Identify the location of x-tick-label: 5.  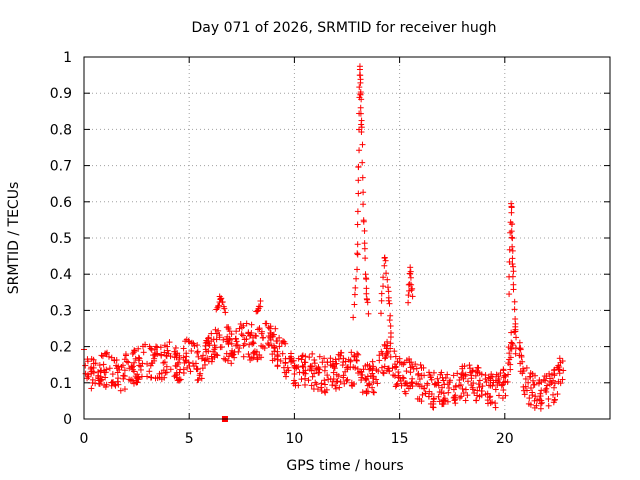
(189, 439).